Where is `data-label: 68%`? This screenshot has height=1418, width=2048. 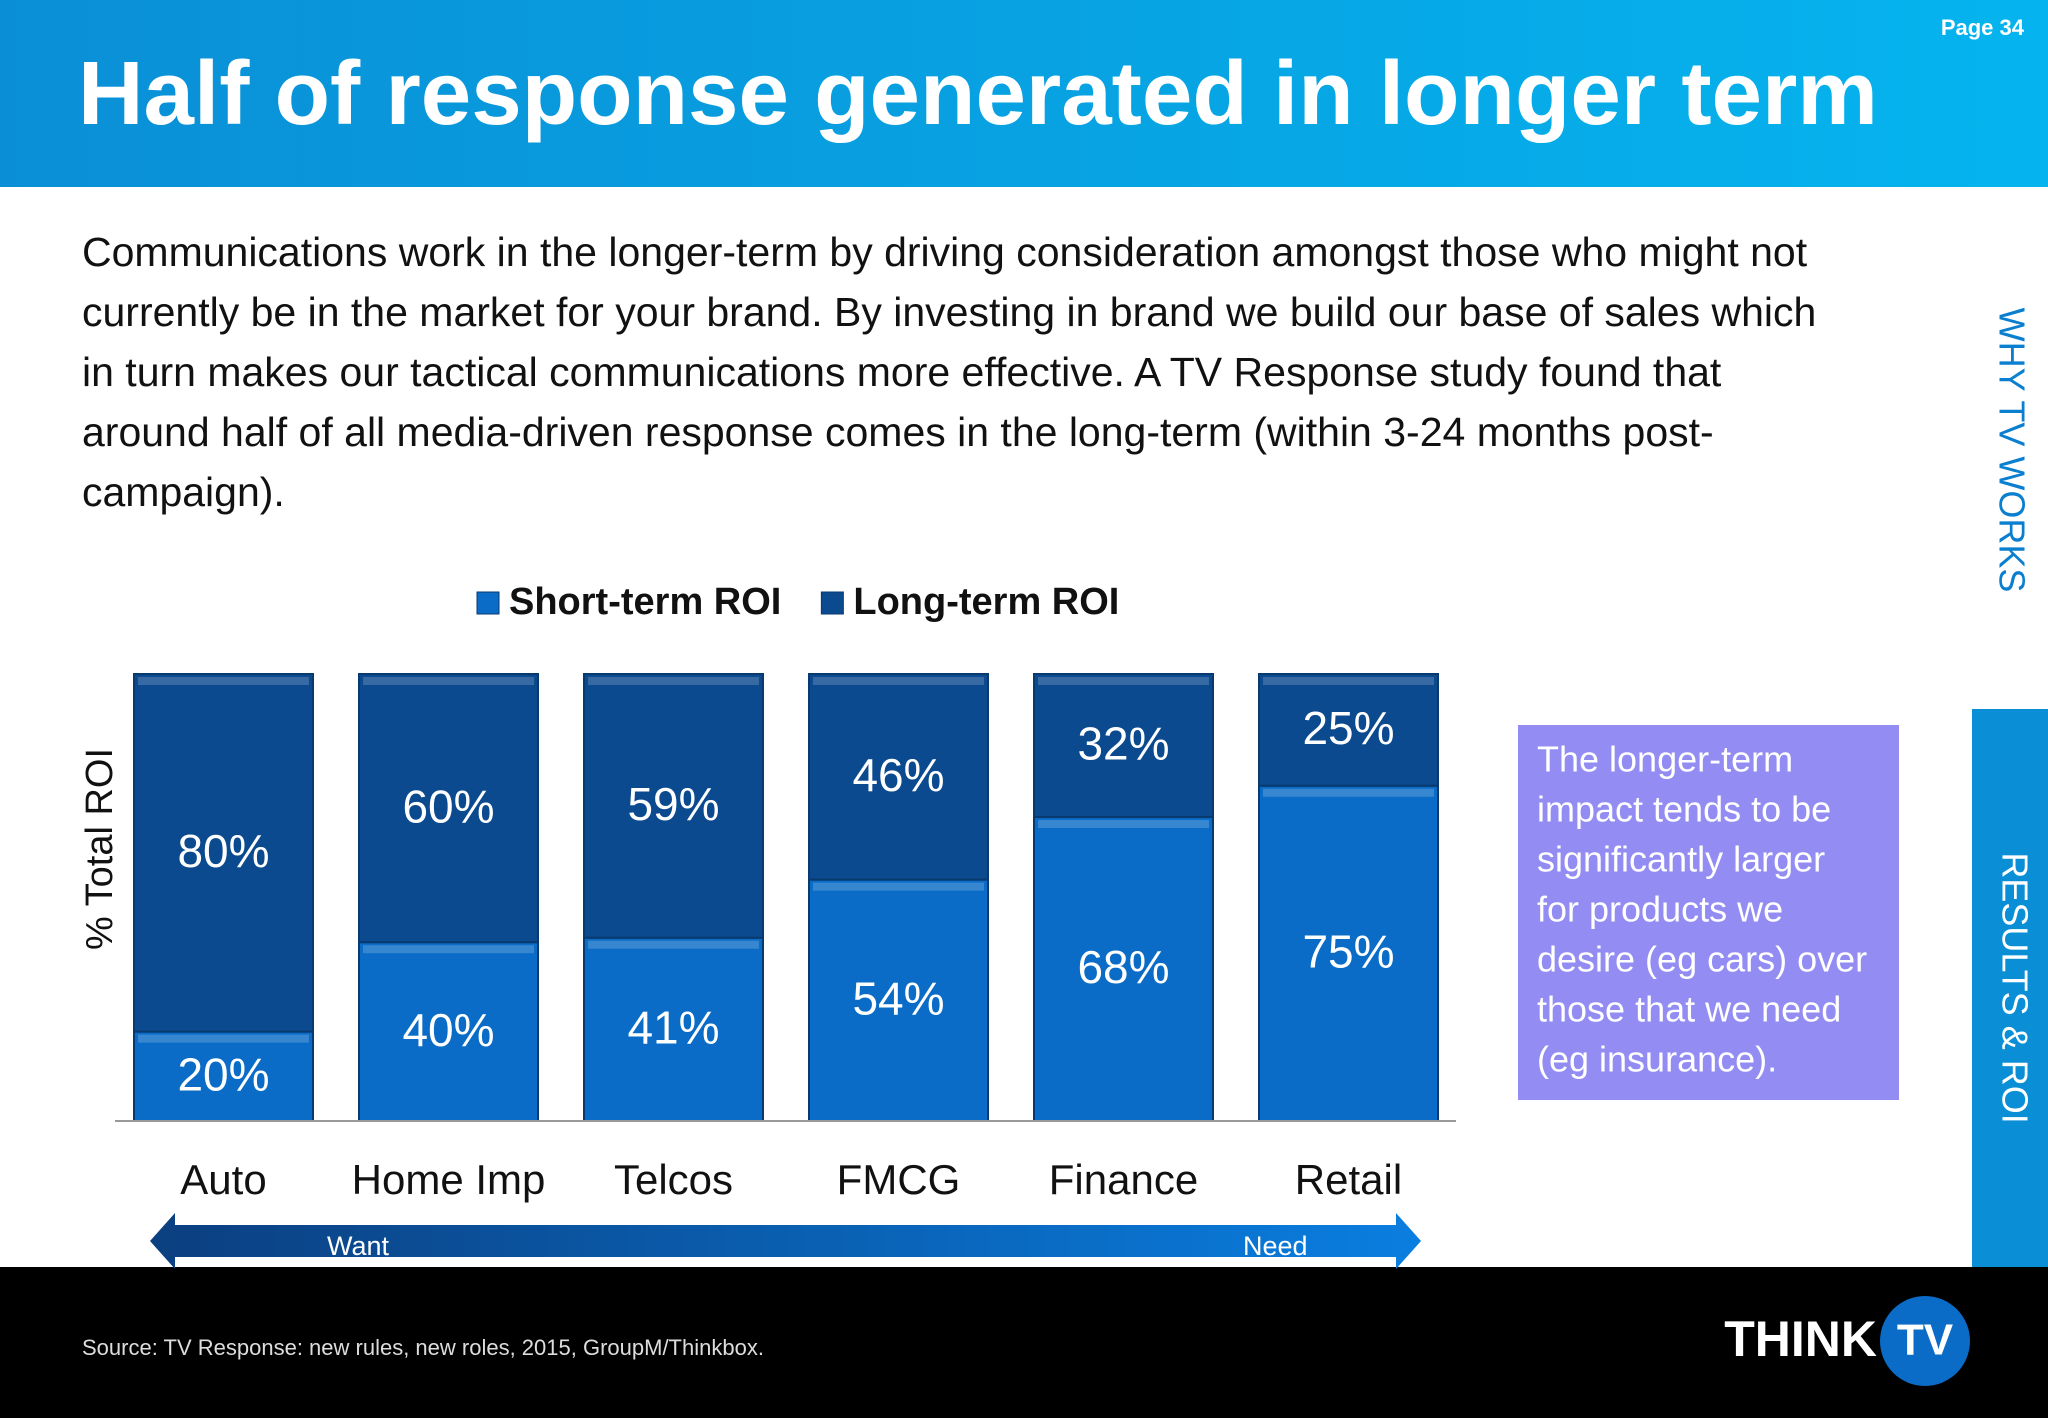 data-label: 68% is located at coordinates (1123, 967).